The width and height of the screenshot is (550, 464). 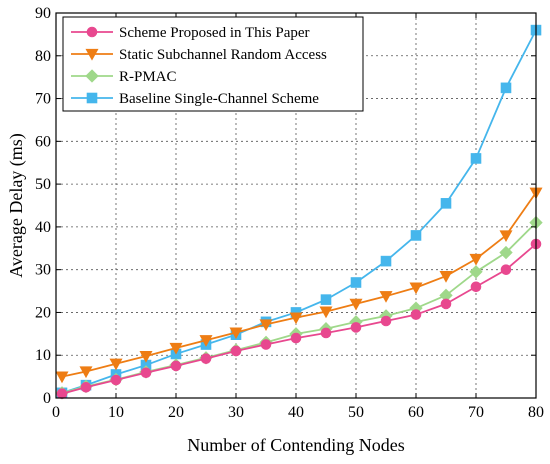 I want to click on y-tick-label: 0, so click(x=47, y=398).